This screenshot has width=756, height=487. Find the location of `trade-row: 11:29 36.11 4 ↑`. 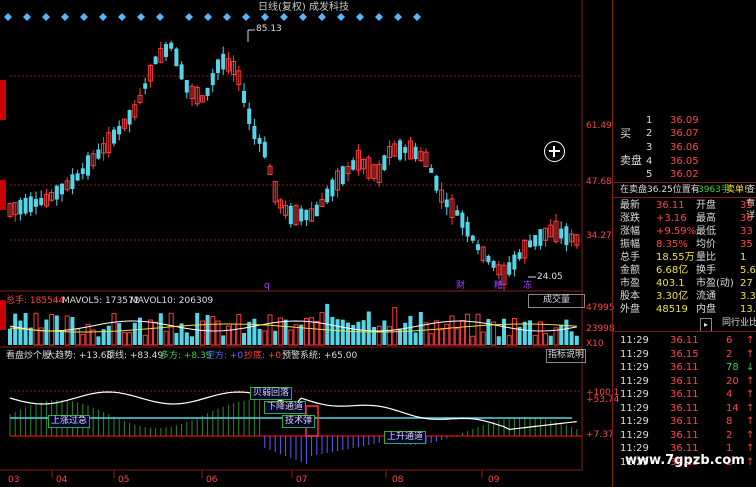

trade-row: 11:29 36.11 4 ↑ is located at coordinates (687, 394).